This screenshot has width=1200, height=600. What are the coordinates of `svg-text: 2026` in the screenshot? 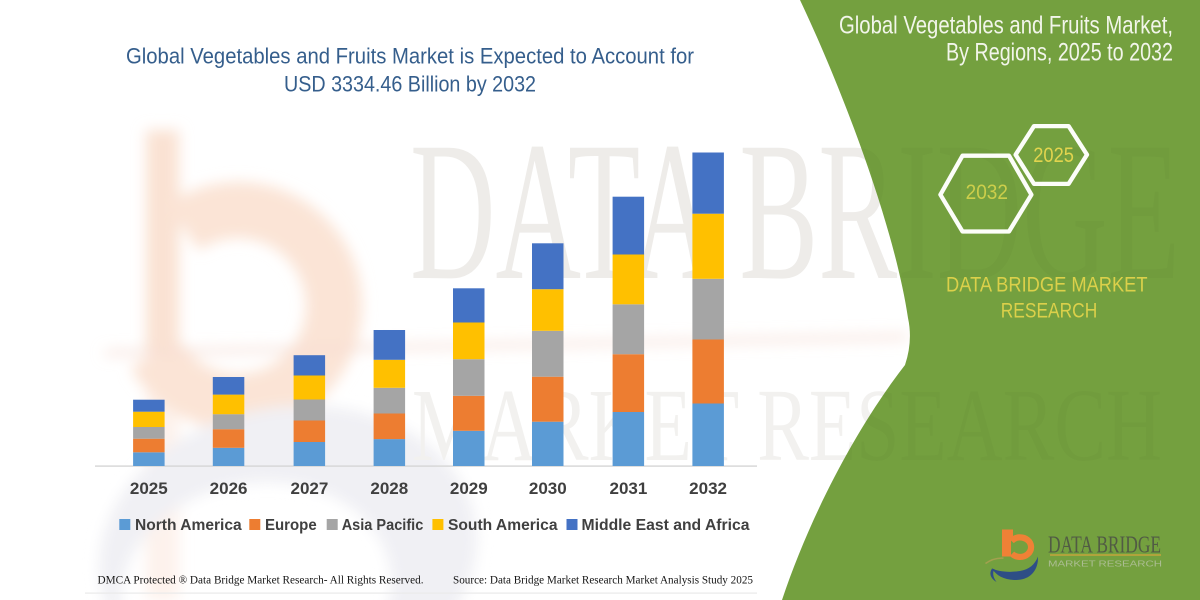 It's located at (229, 488).